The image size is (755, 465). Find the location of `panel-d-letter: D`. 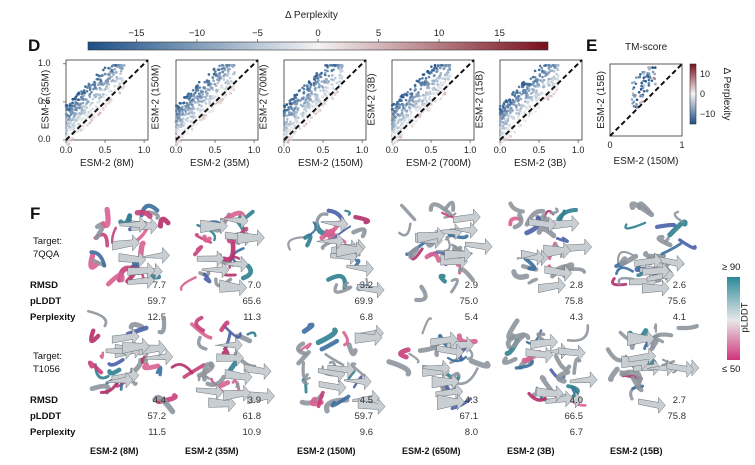

panel-d-letter: D is located at coordinates (34, 45).